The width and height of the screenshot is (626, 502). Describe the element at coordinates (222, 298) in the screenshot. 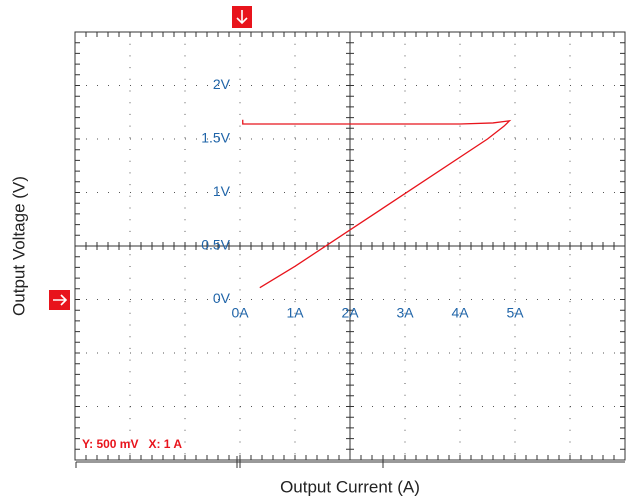

I see `y-tick-label: 0V` at that location.